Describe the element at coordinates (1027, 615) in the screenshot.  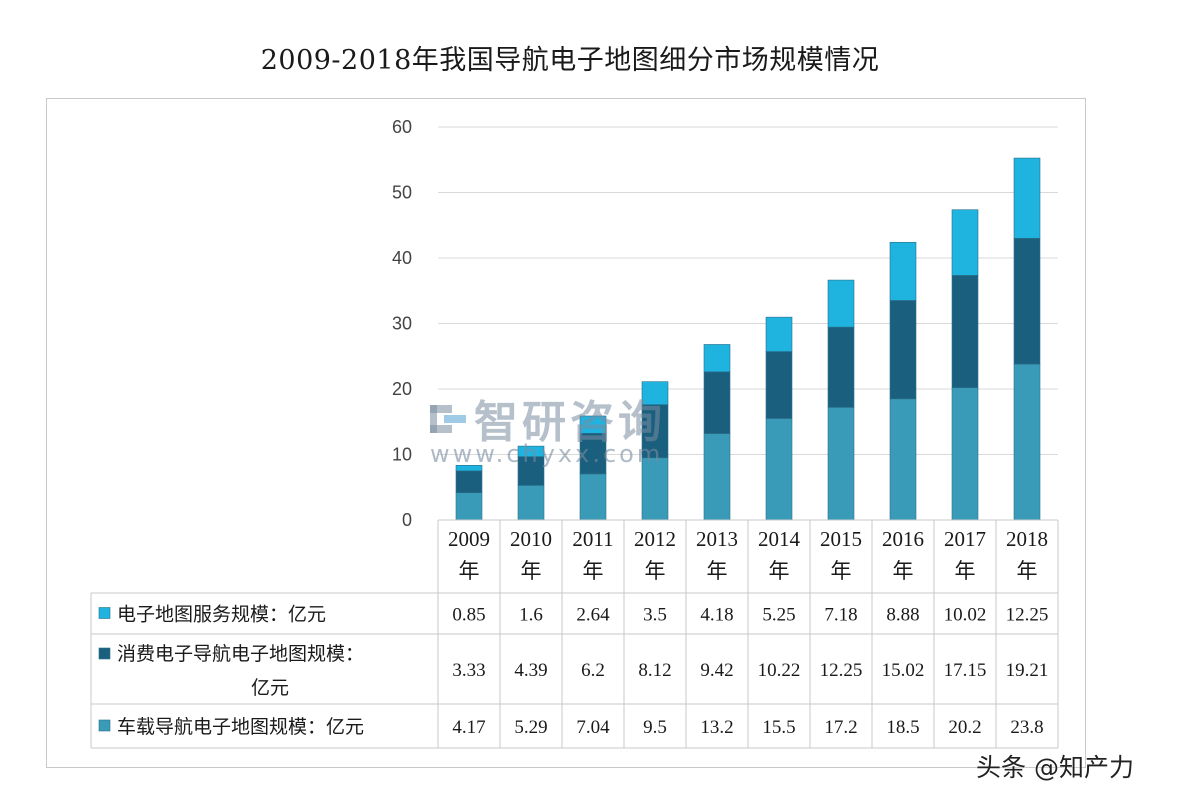
I see `data-cell-service: 12.25` at that location.